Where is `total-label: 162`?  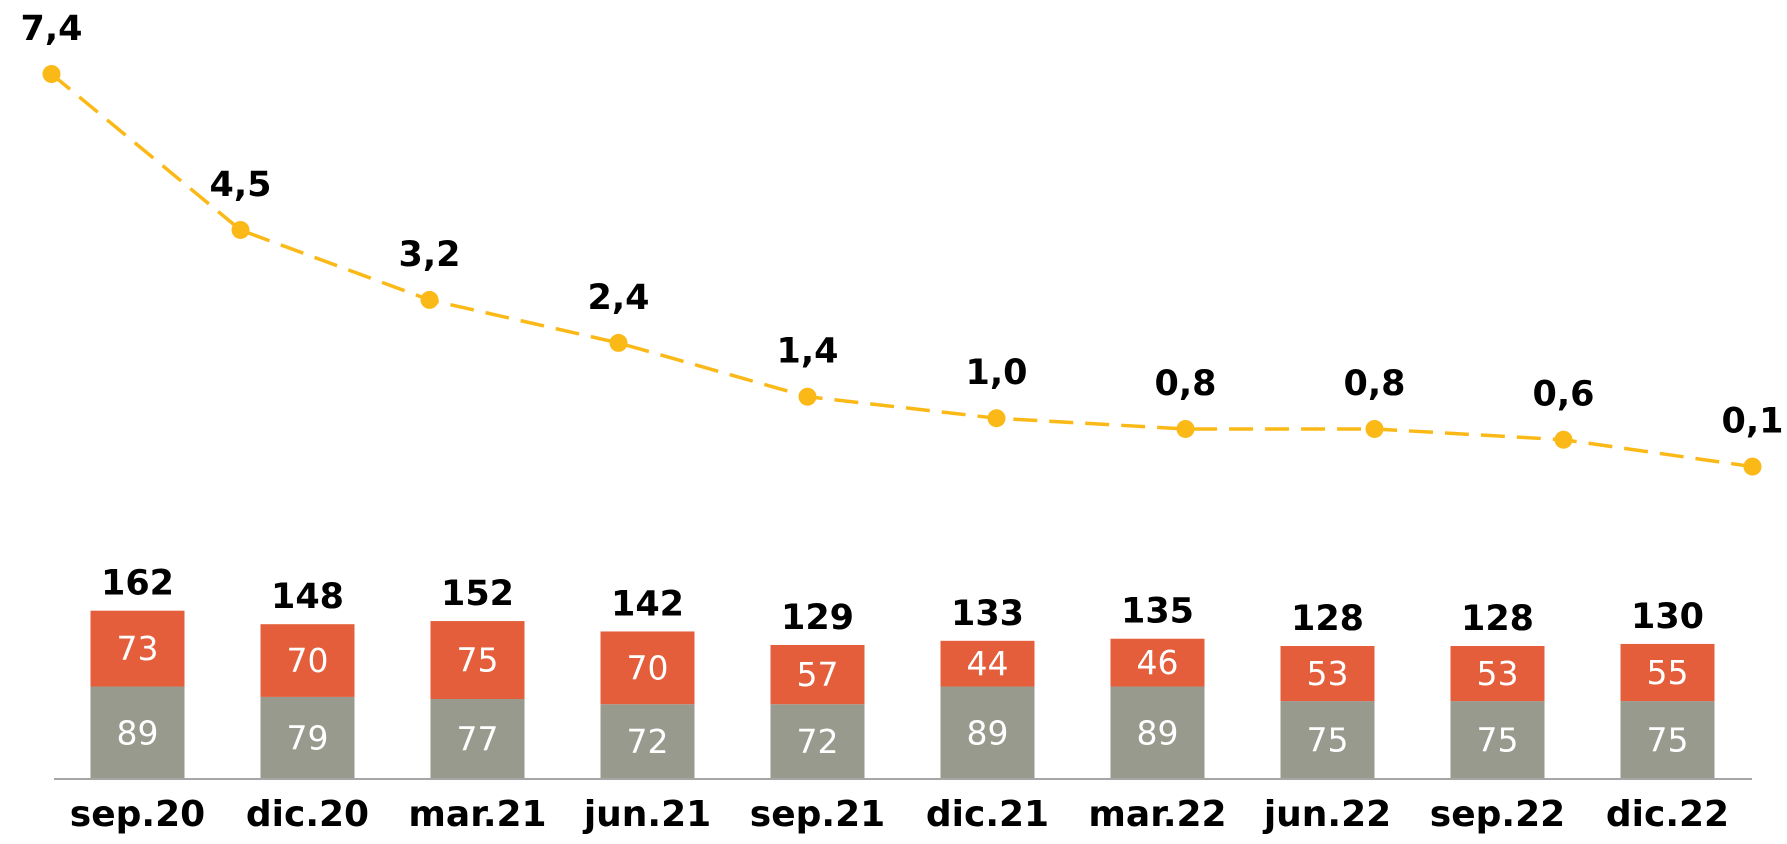
total-label: 162 is located at coordinates (137, 584).